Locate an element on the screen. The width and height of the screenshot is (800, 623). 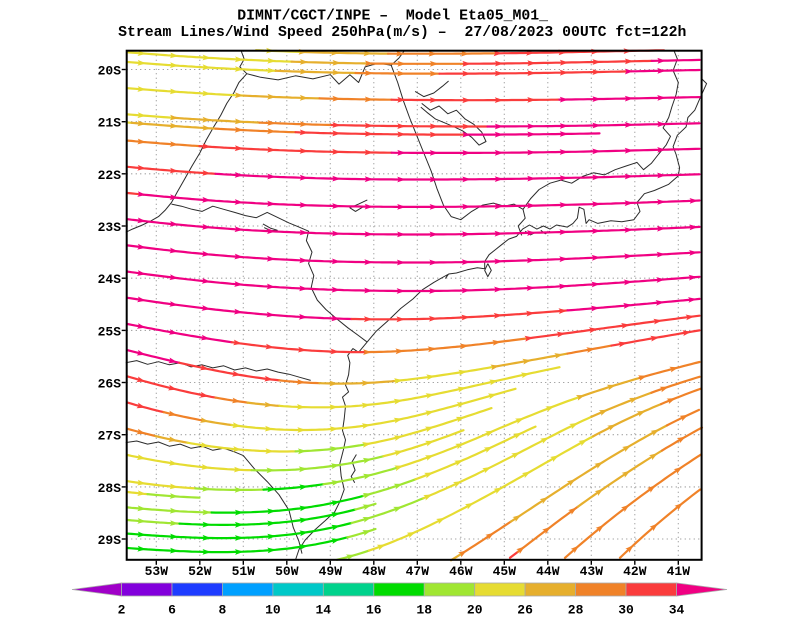
svg-text: 34 is located at coordinates (677, 610).